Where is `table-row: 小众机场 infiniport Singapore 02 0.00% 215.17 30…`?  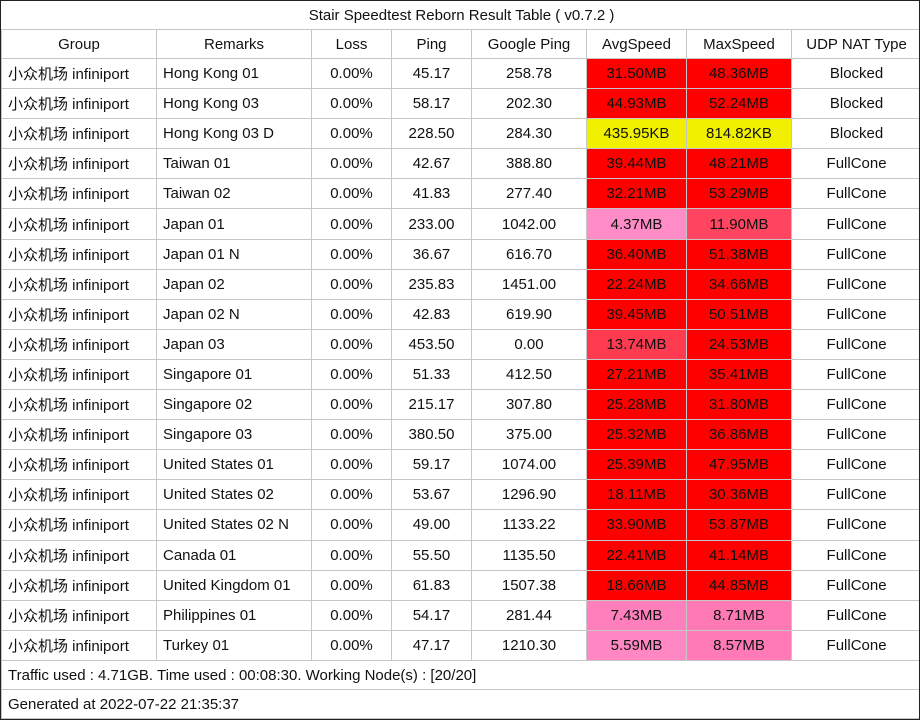 table-row: 小众机场 infiniport Singapore 02 0.00% 215.17 30… is located at coordinates (460, 405).